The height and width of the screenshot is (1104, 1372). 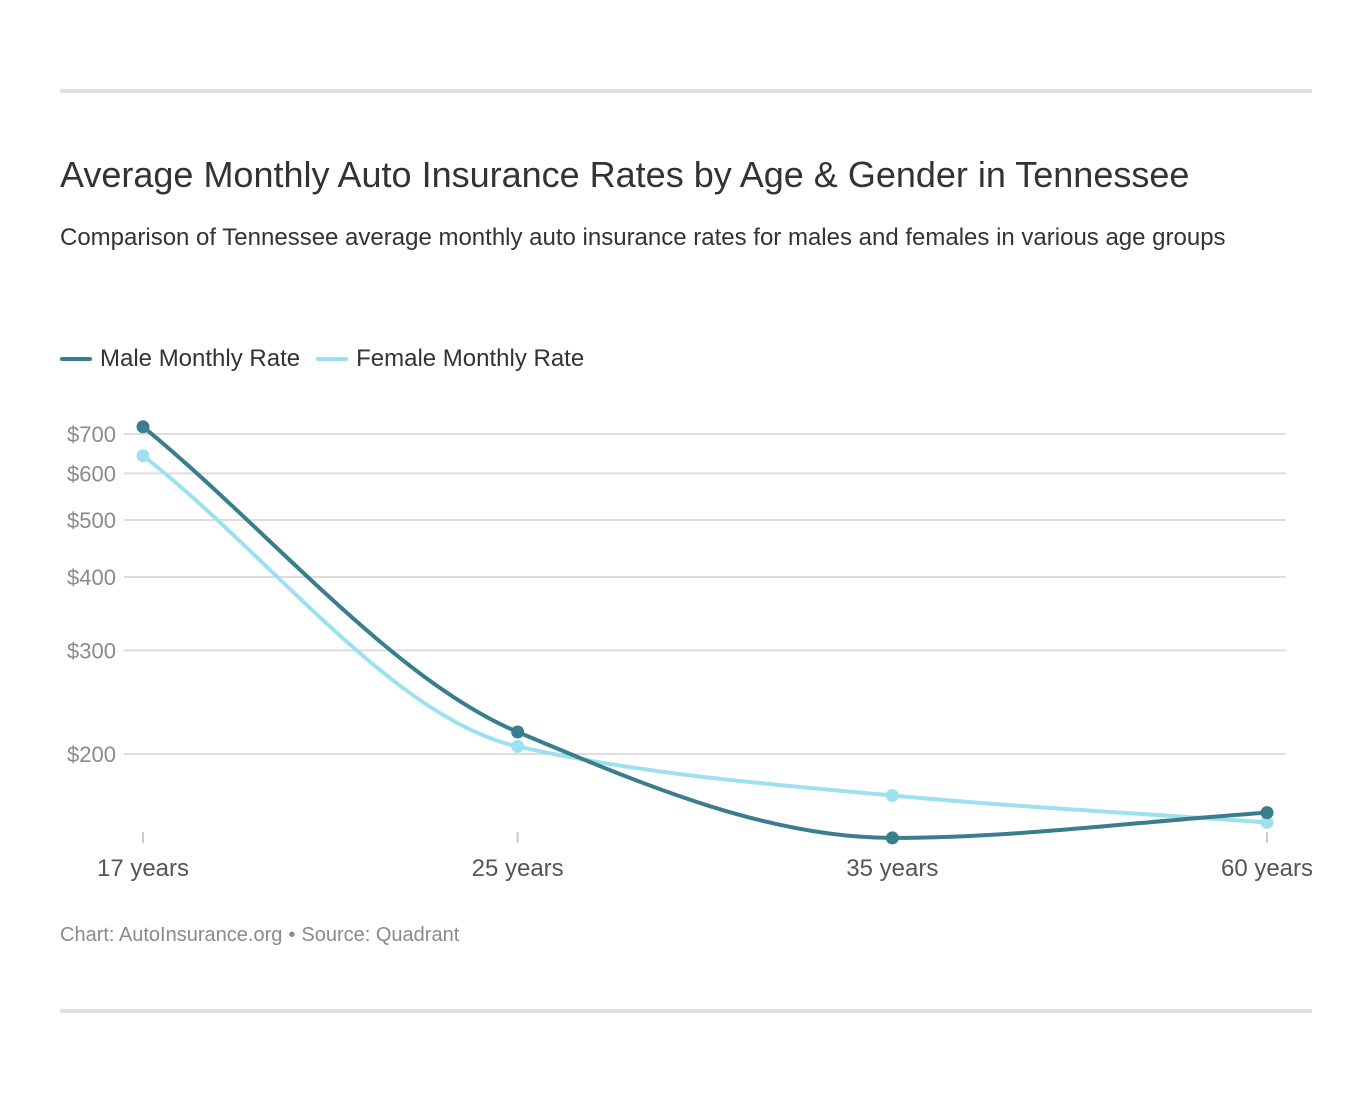 I want to click on chart-legend: Male Monthly Rate Female Monthly Rate, so click(x=330, y=359).